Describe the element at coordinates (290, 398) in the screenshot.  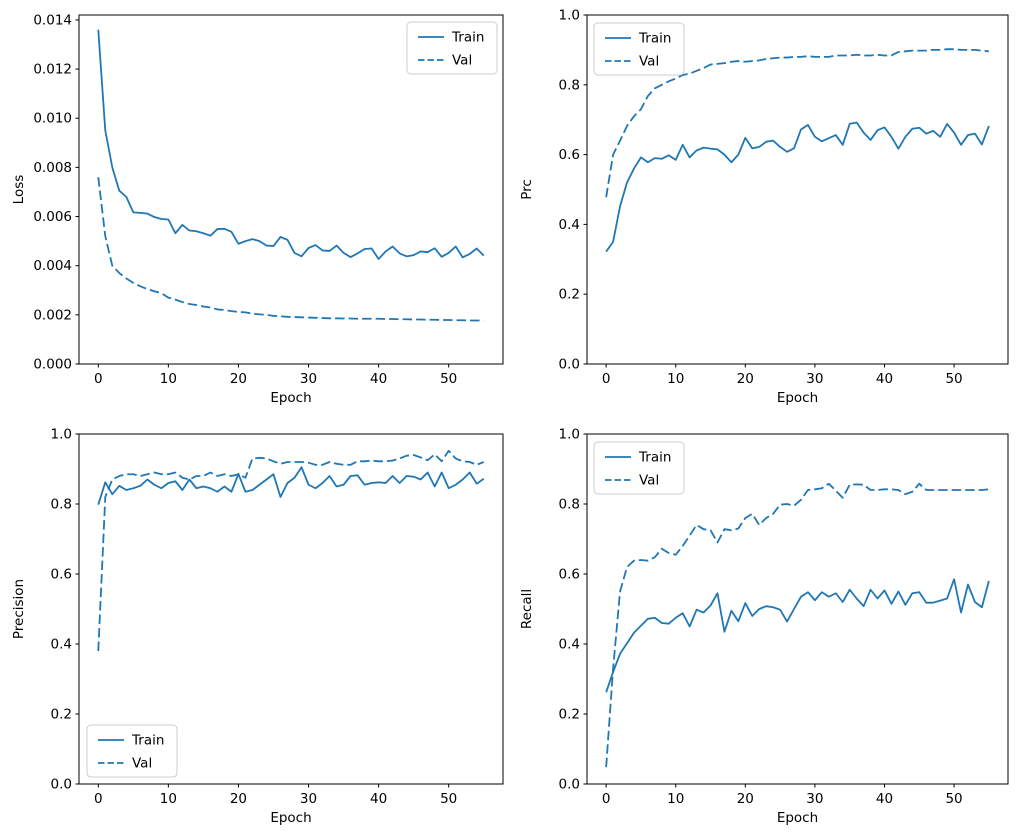
I see `loss-xaxis-label: Epoch` at that location.